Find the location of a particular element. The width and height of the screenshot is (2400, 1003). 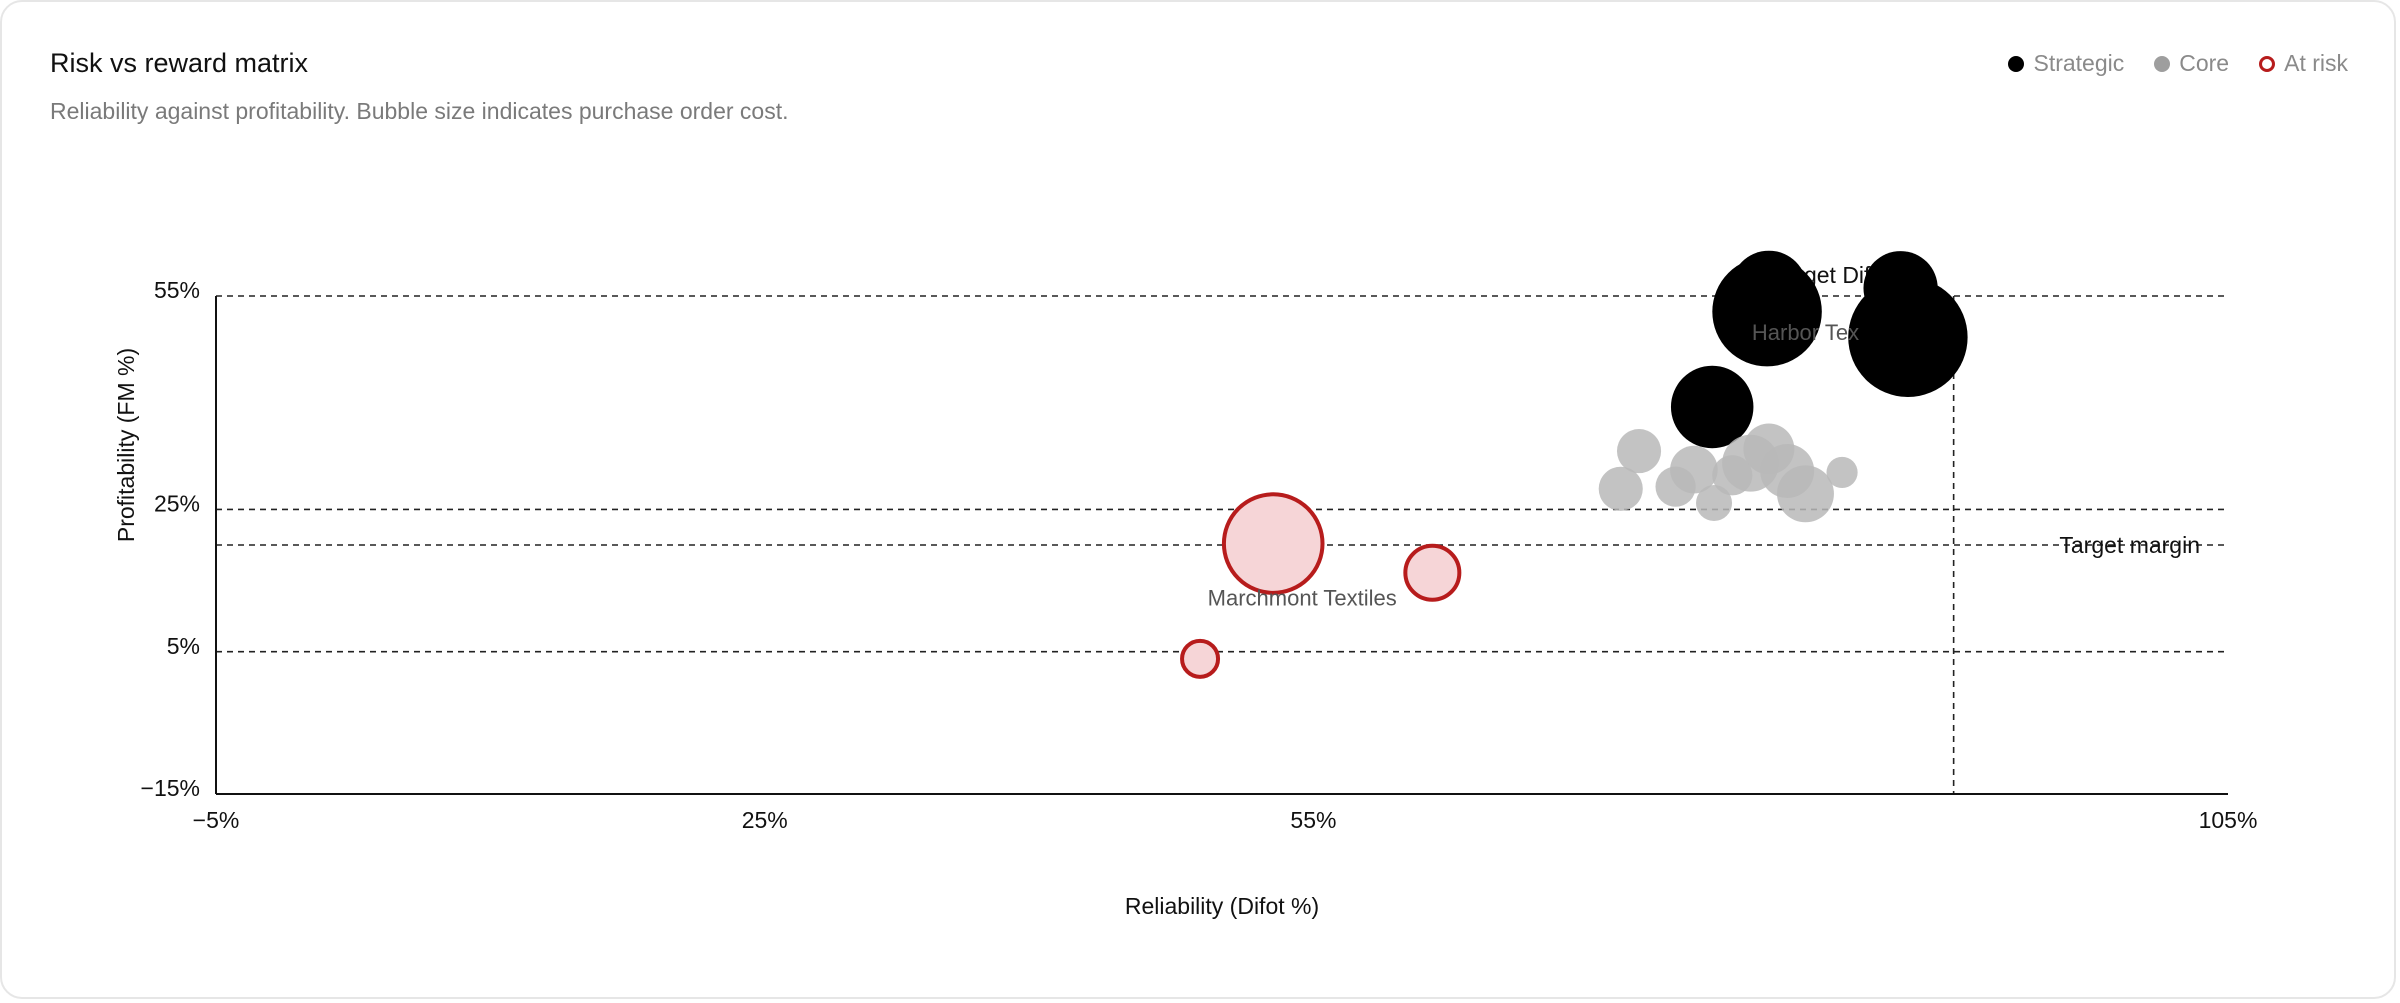

reference-label-target-margin: Target margin is located at coordinates (2129, 545).